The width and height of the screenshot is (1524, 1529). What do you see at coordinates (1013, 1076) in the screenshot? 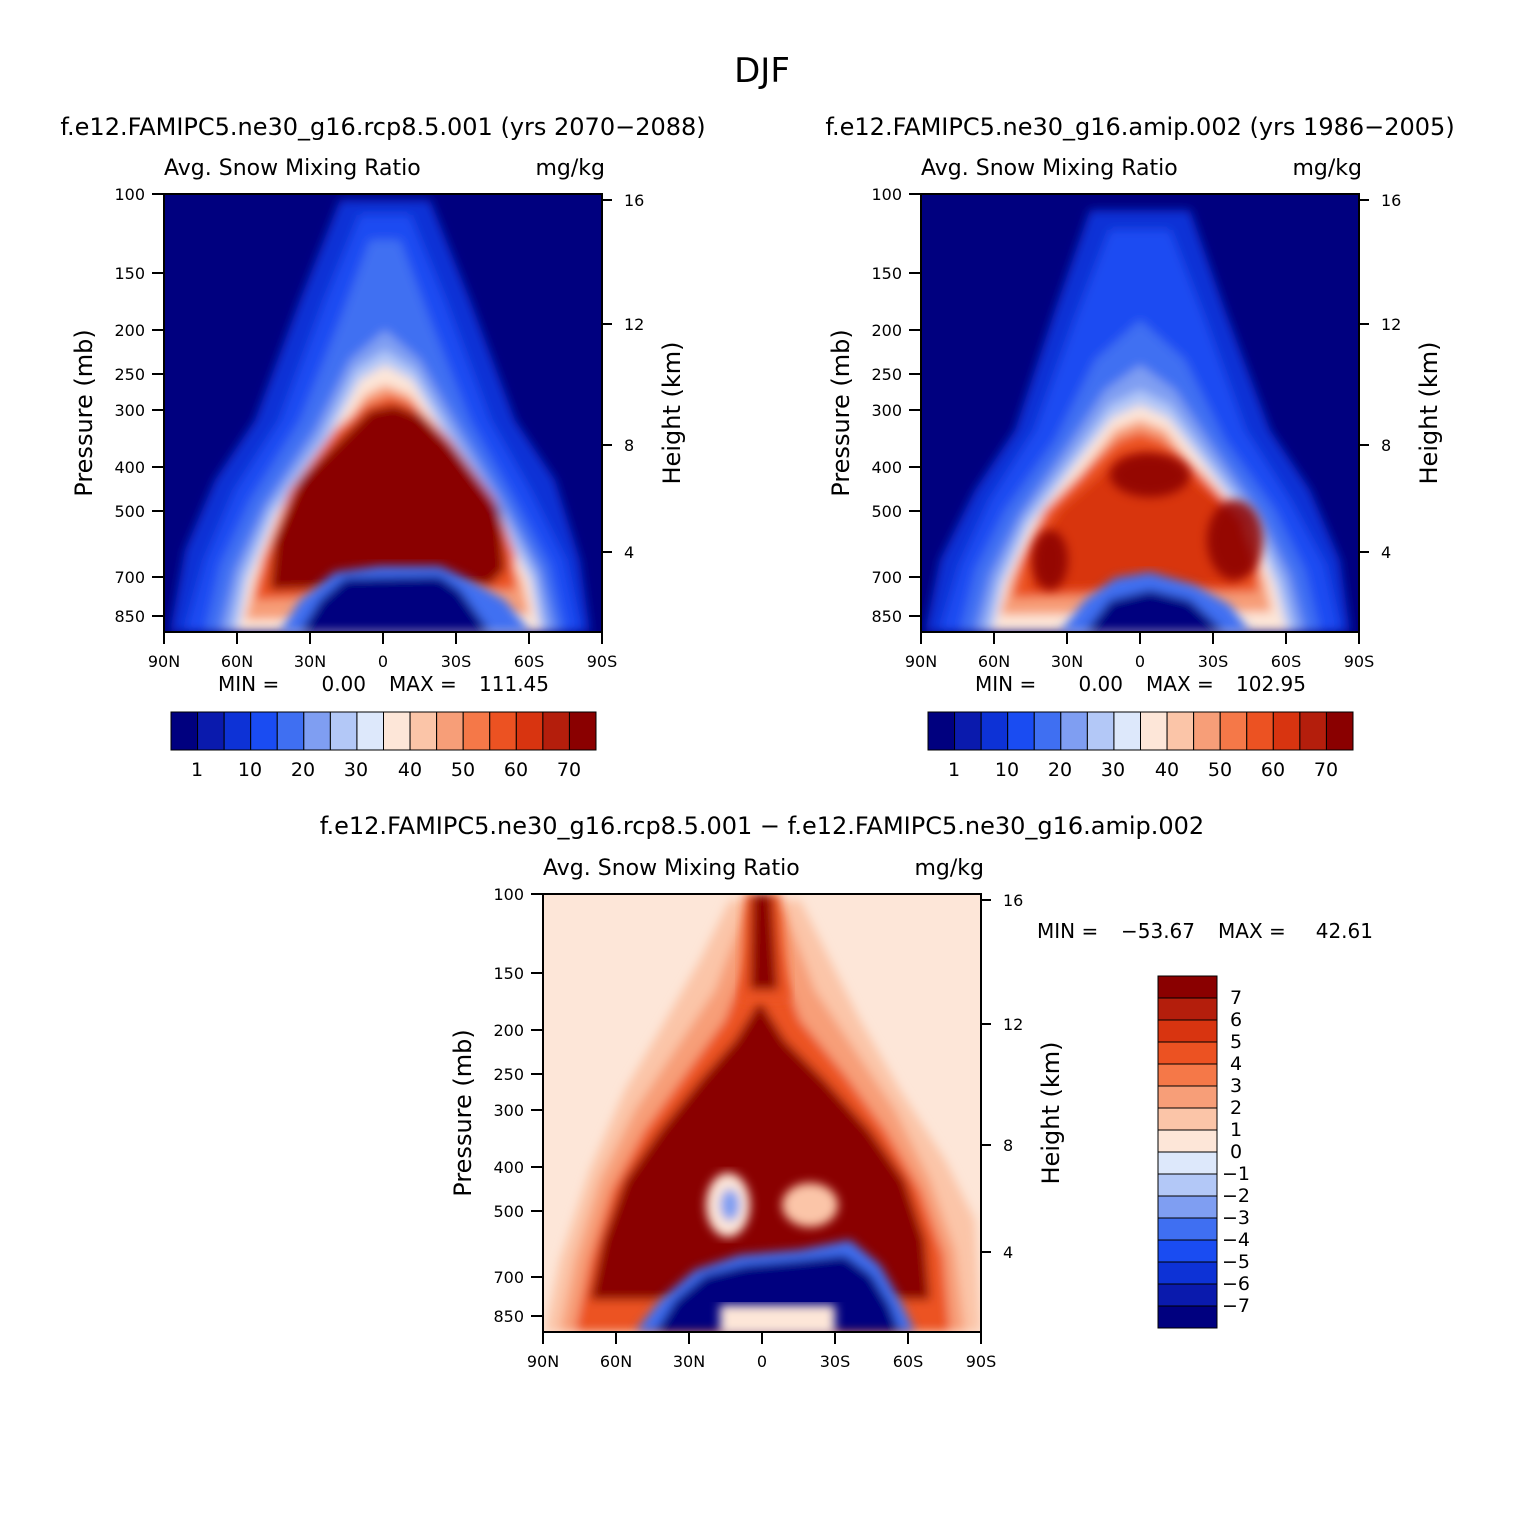
I see `panel-diff-y2-ticklabels: 16 12 8 4` at bounding box center [1013, 1076].